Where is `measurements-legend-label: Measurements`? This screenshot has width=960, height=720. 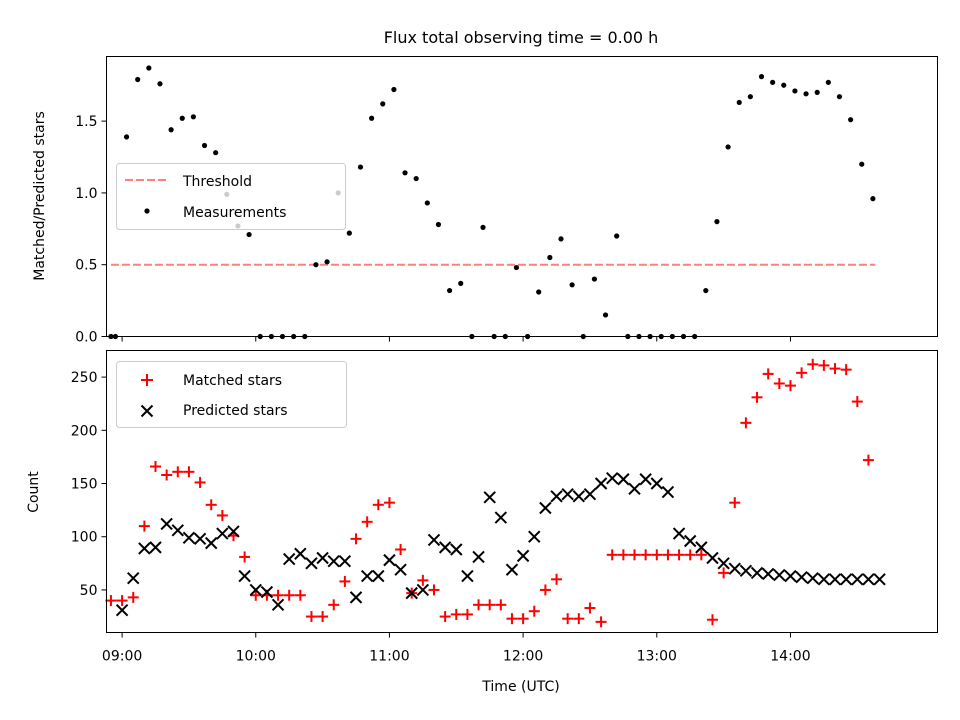
measurements-legend-label: Measurements is located at coordinates (234, 213).